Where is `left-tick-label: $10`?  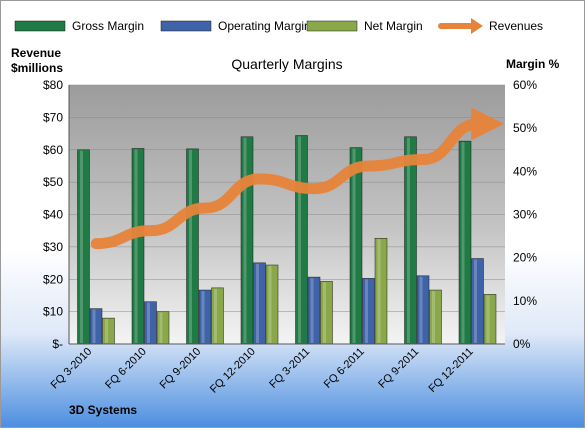 left-tick-label: $10 is located at coordinates (53, 312).